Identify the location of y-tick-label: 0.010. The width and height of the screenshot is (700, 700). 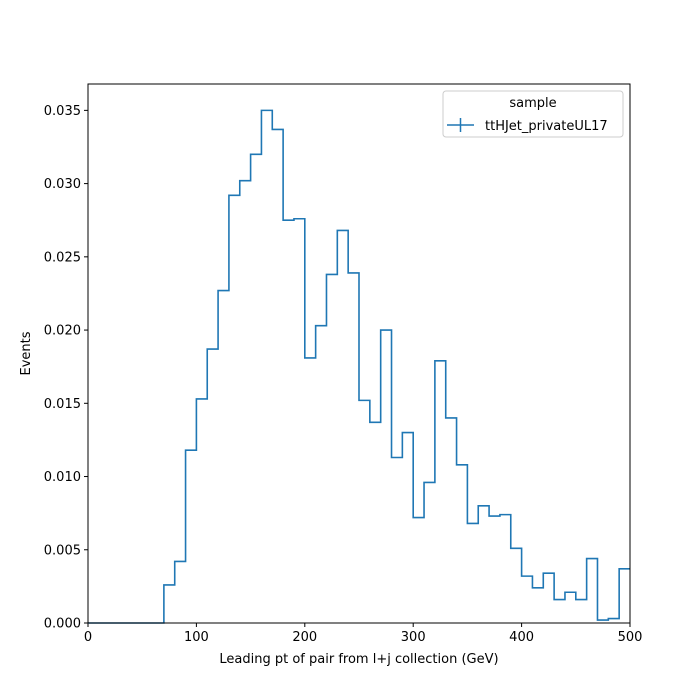
(62, 477).